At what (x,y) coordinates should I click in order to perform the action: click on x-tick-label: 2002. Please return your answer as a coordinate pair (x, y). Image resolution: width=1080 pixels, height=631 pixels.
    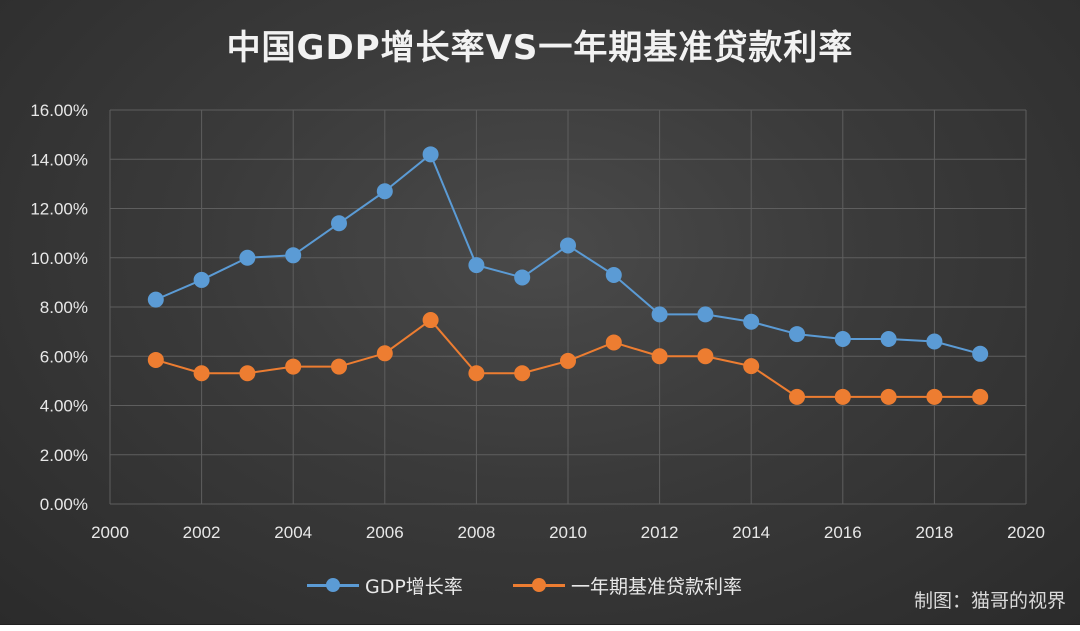
    Looking at the image, I should click on (202, 532).